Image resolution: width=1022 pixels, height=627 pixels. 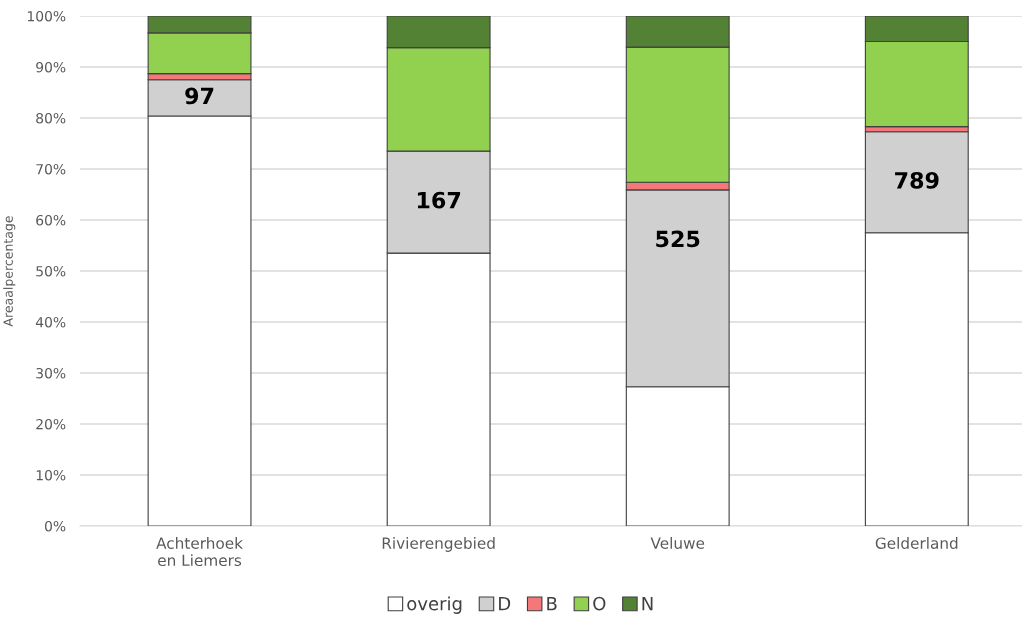 I want to click on legend-label: B, so click(x=552, y=603).